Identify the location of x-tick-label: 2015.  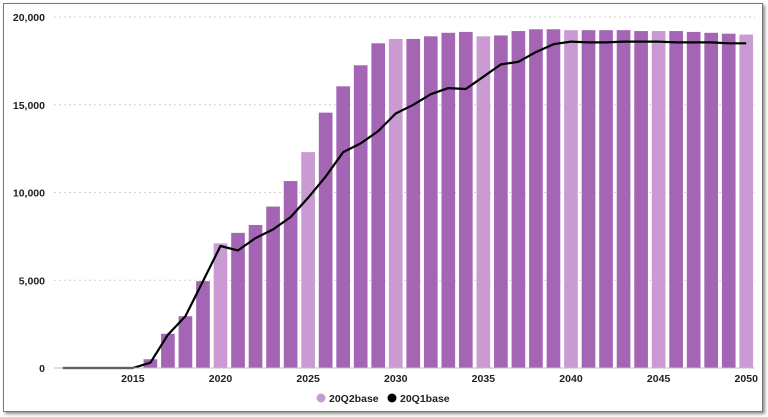
(133, 379).